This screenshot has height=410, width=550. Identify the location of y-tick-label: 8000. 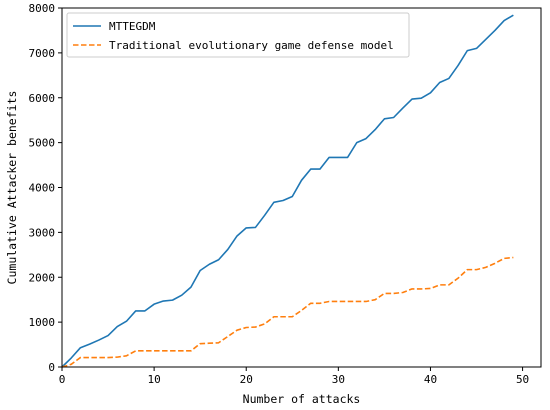
(42, 8).